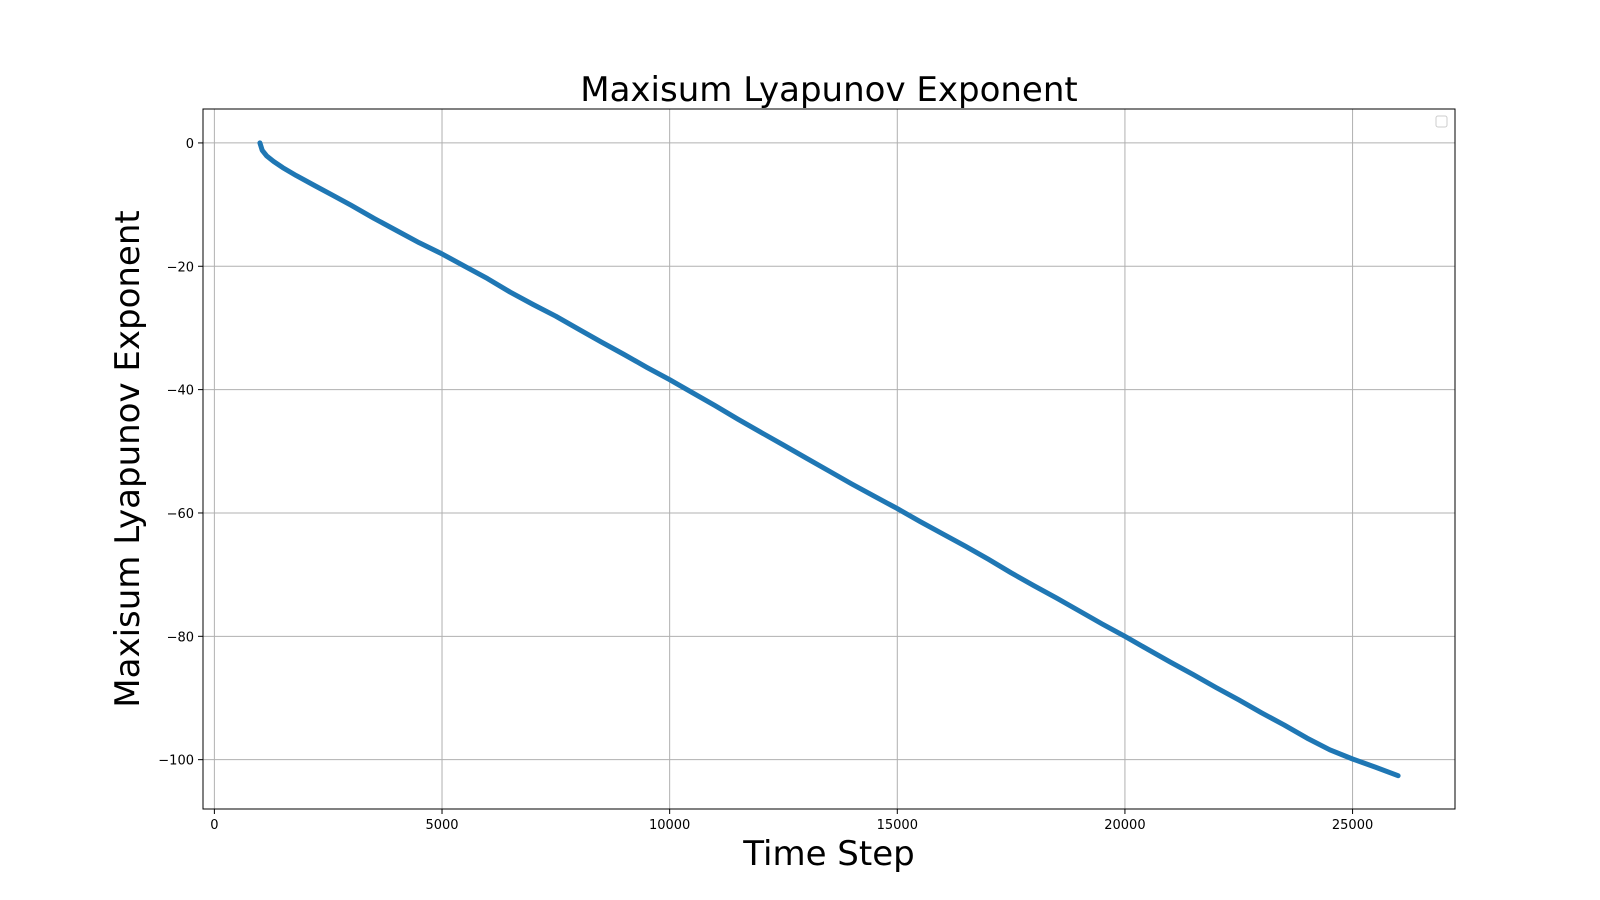  What do you see at coordinates (180, 391) in the screenshot?
I see `y-tick-label: −40` at bounding box center [180, 391].